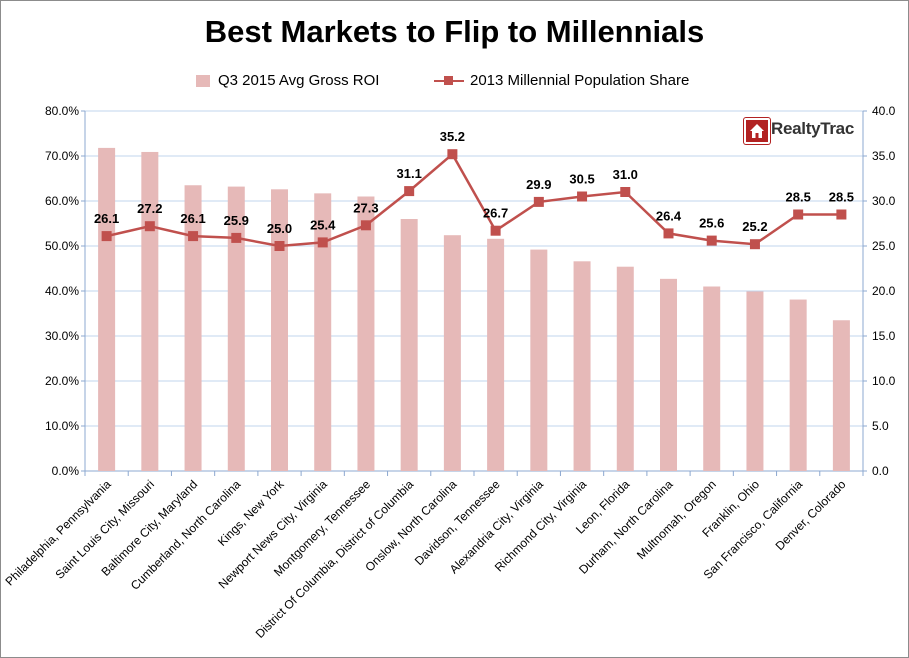 The height and width of the screenshot is (658, 909). I want to click on x-category-label: Davidson, Tennessee, so click(457, 522).